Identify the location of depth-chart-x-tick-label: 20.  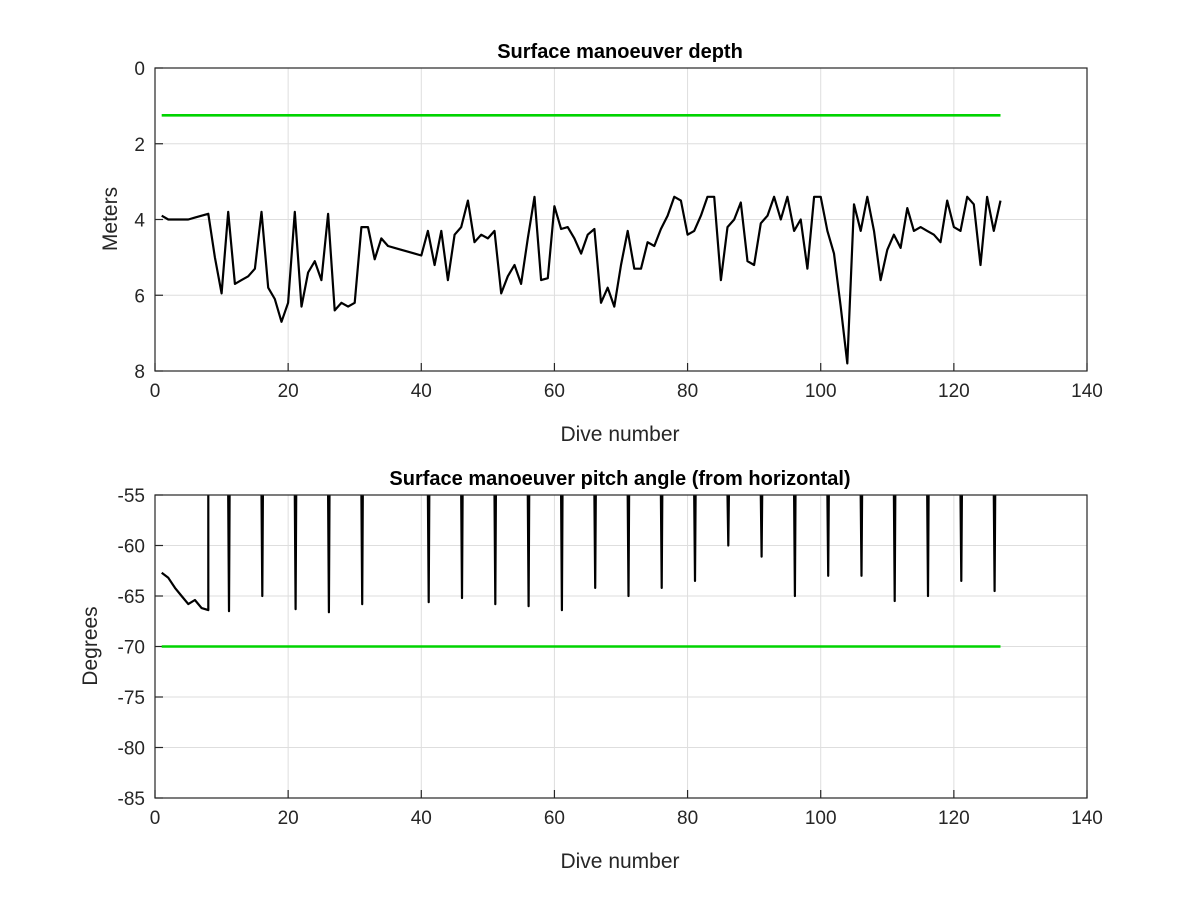
(288, 391).